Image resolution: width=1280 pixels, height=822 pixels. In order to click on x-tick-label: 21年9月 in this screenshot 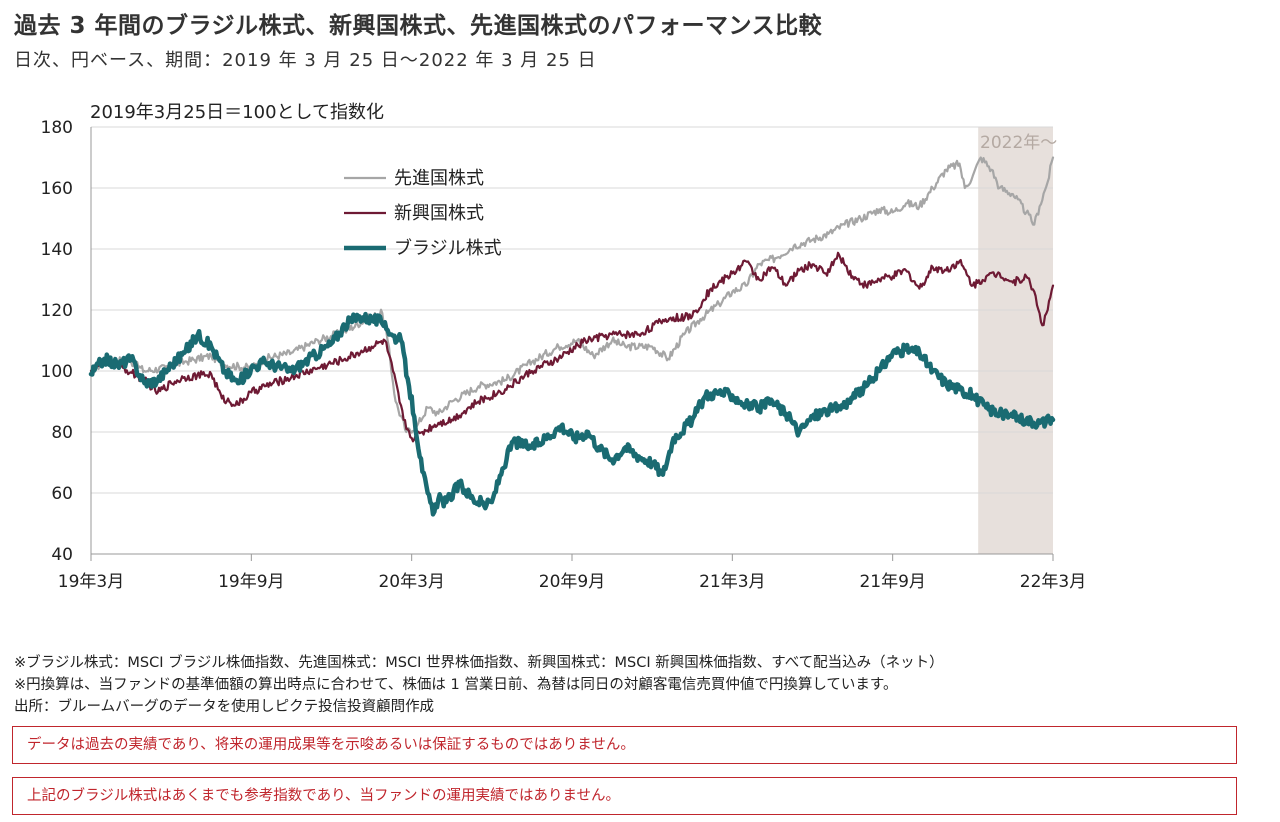, I will do `click(892, 582)`.